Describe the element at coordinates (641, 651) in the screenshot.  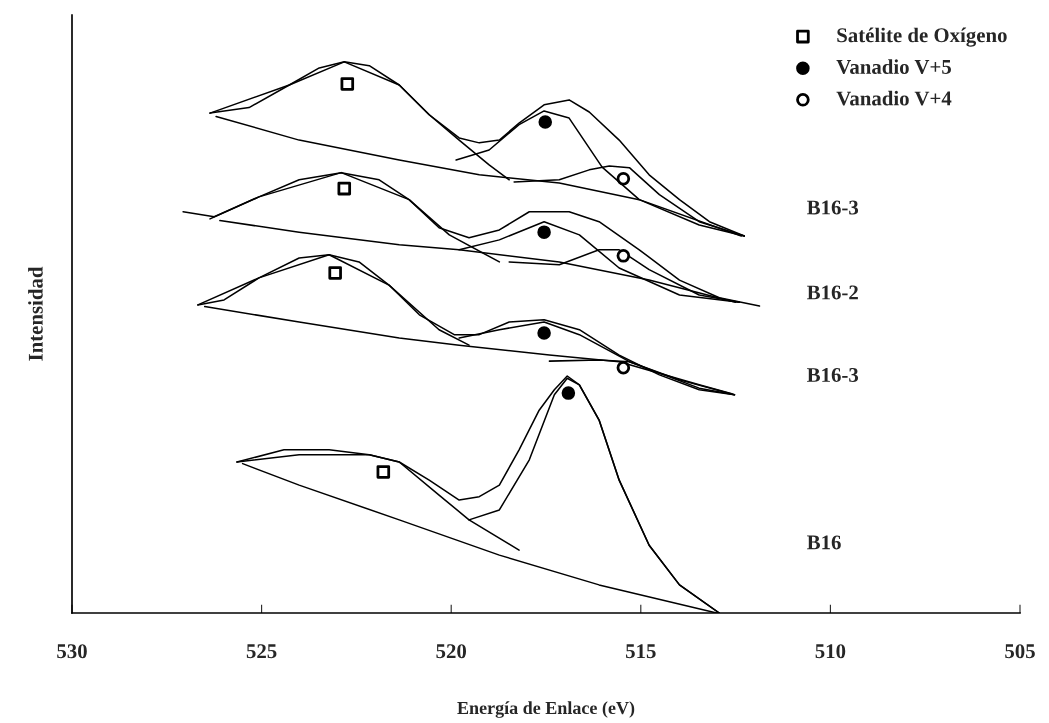
I see `x-tick-label: 515` at that location.